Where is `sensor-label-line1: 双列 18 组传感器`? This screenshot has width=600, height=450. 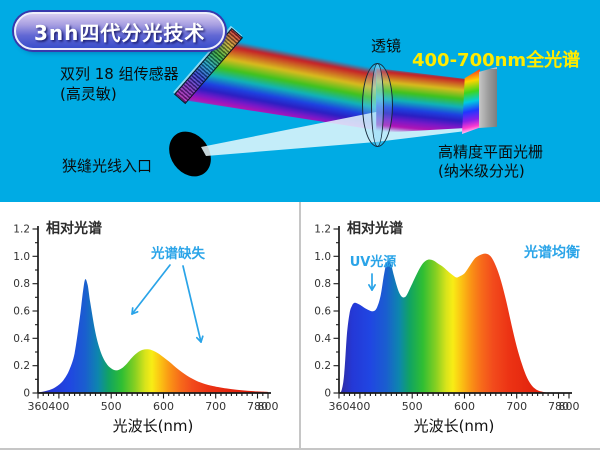
sensor-label-line1: 双列 18 组传感器 is located at coordinates (119, 74).